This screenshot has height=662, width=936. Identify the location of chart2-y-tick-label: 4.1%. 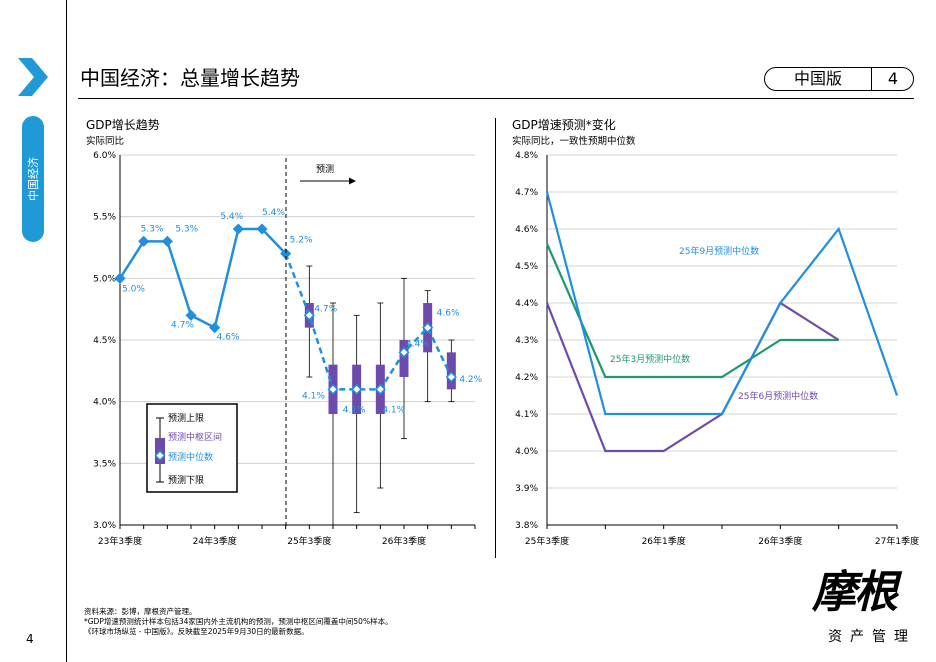
(526, 415).